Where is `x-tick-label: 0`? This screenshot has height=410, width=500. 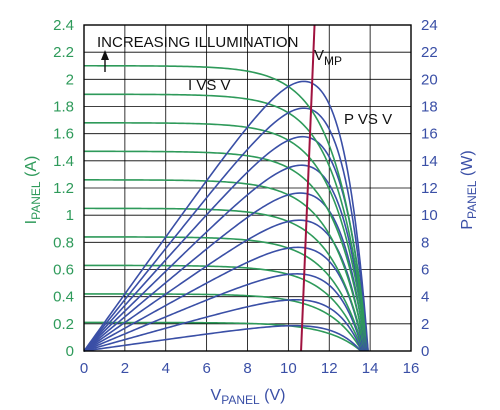 x-tick-label: 0 is located at coordinates (84, 368).